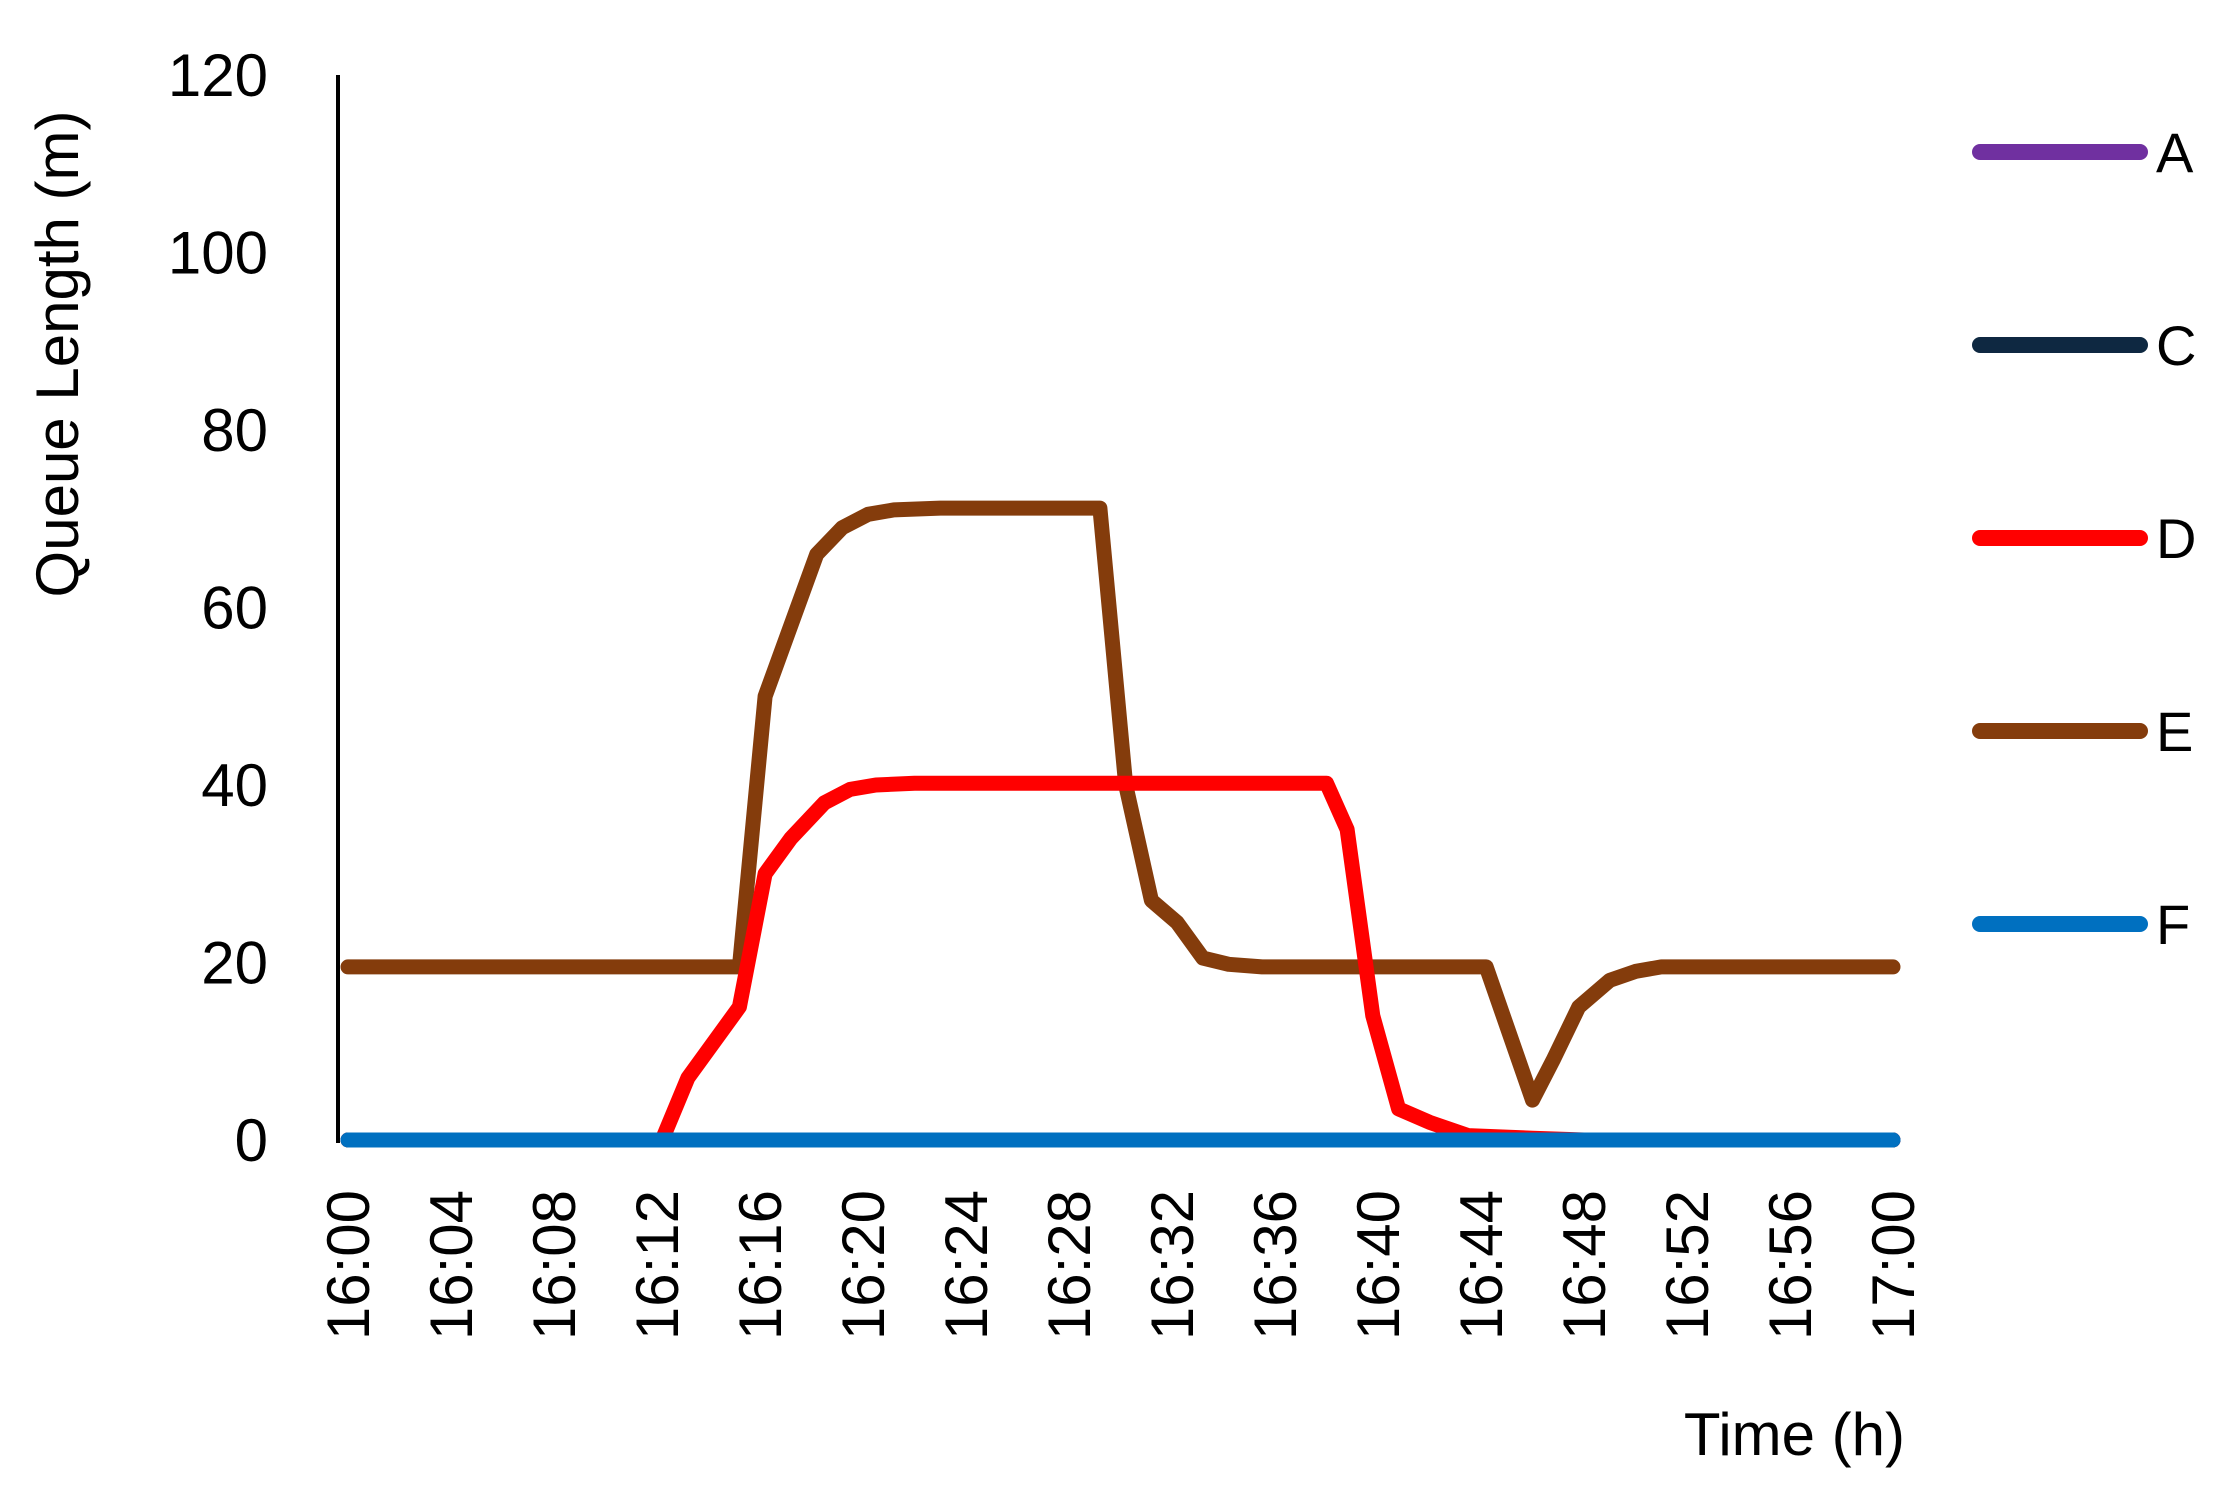  Describe the element at coordinates (251, 1140) in the screenshot. I see `y-tick-label: 0` at that location.